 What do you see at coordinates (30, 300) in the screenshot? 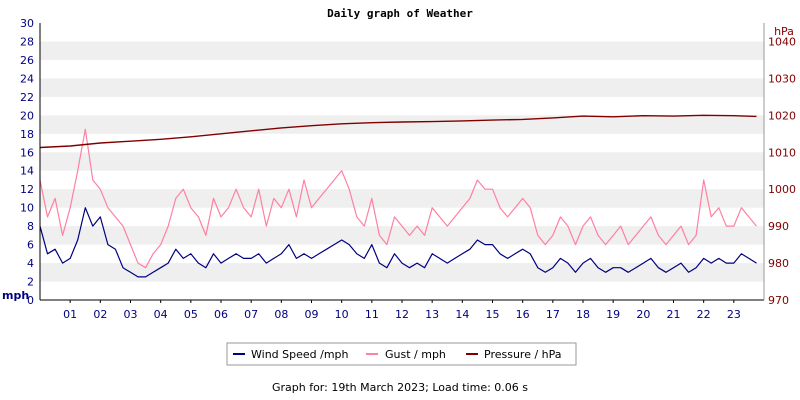
I see `left-tick-label: 0` at bounding box center [30, 300].